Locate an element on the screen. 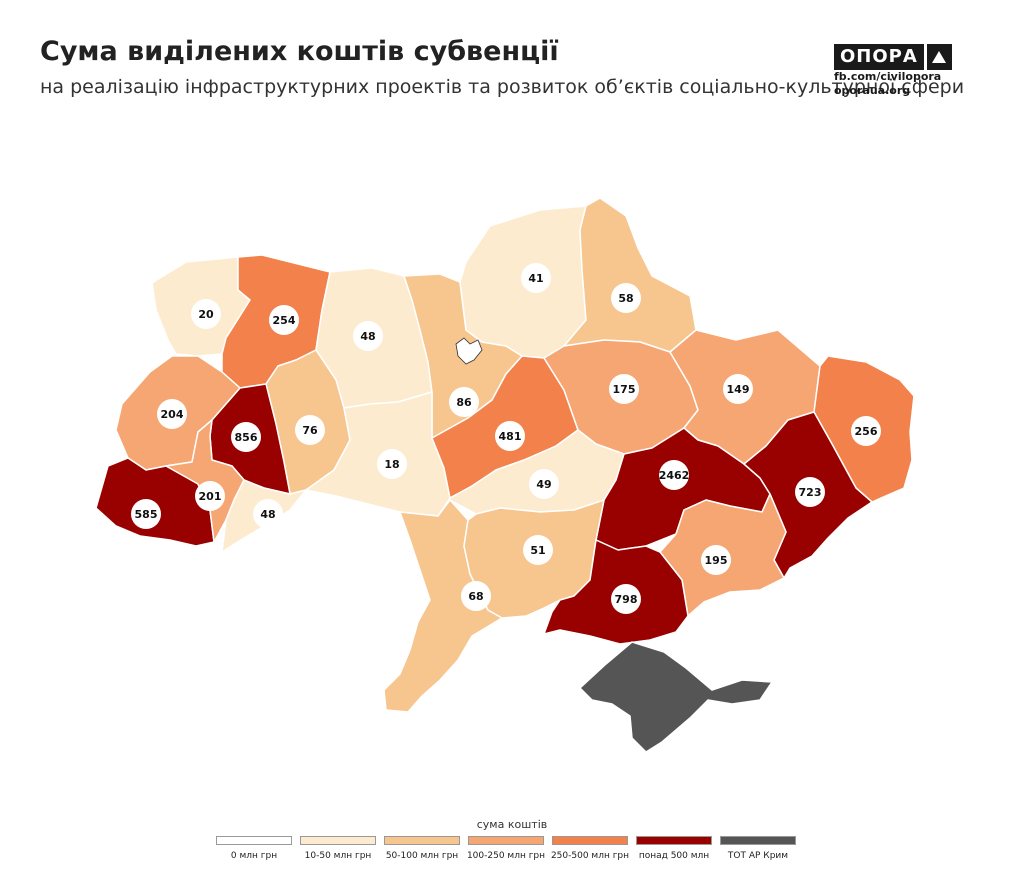  value-badge-chernihiv is located at coordinates (536, 278).